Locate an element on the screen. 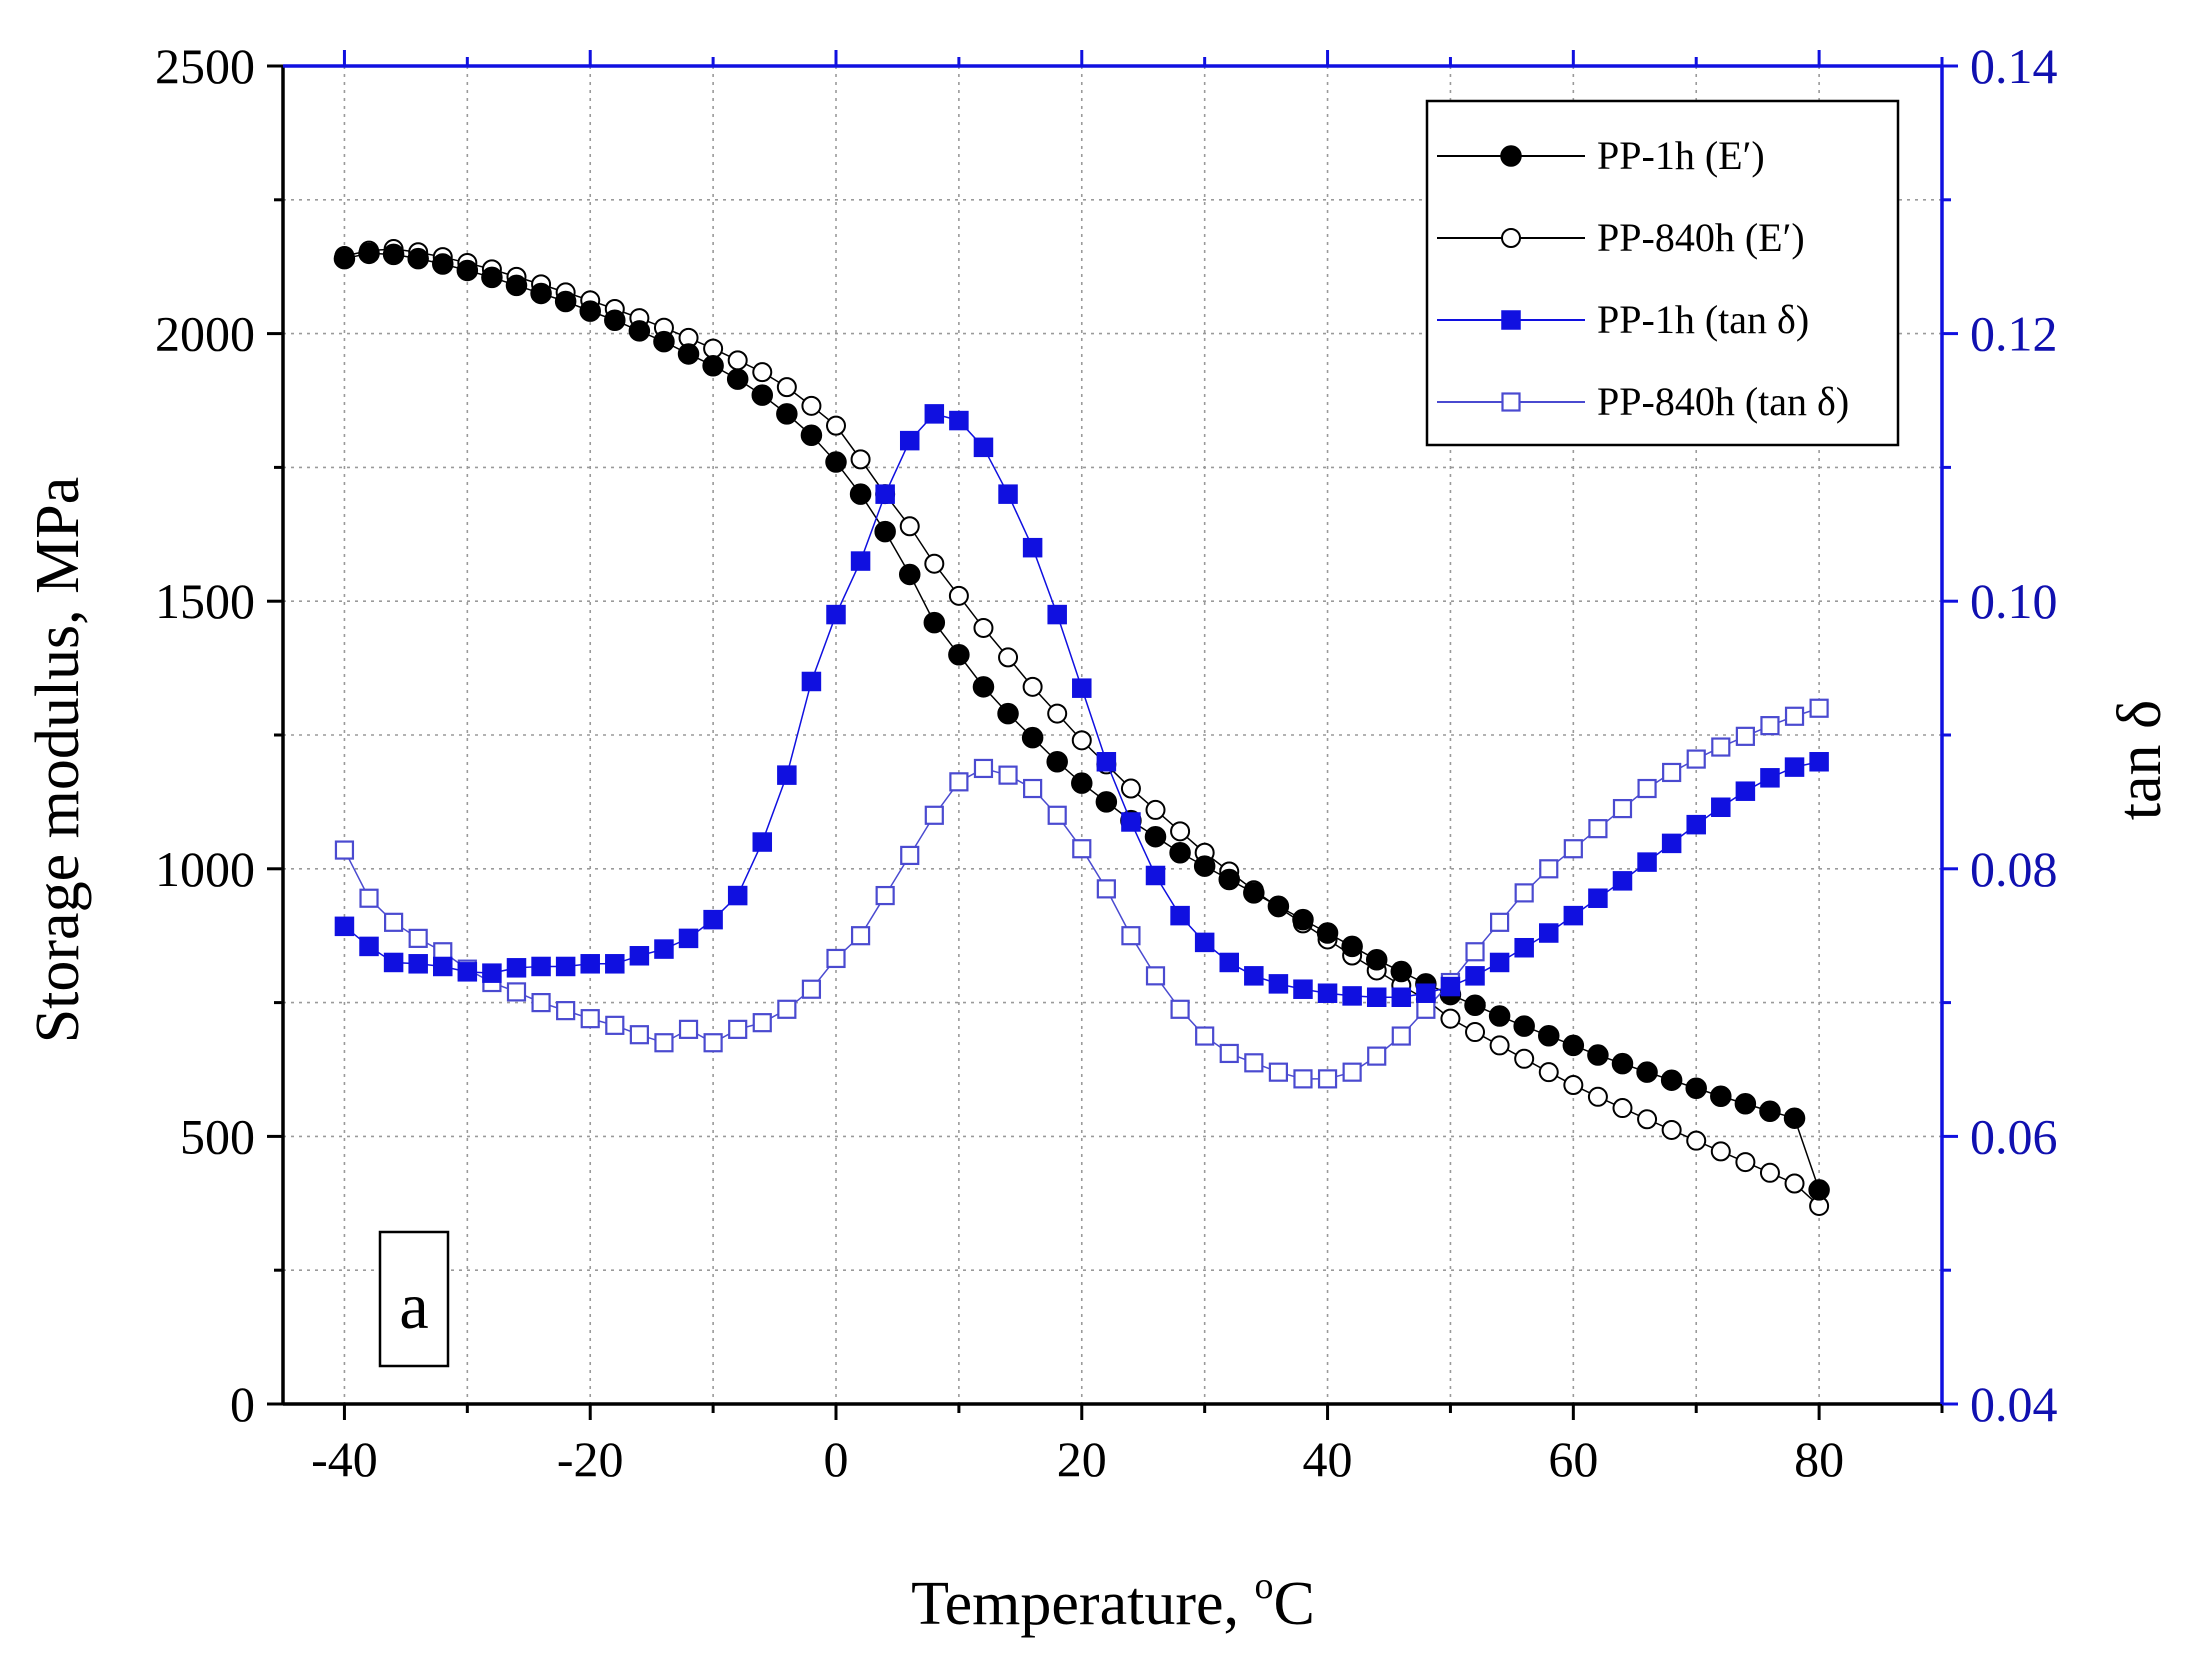 This screenshot has width=2193, height=1659. panel-label-box is located at coordinates (414, 1299).